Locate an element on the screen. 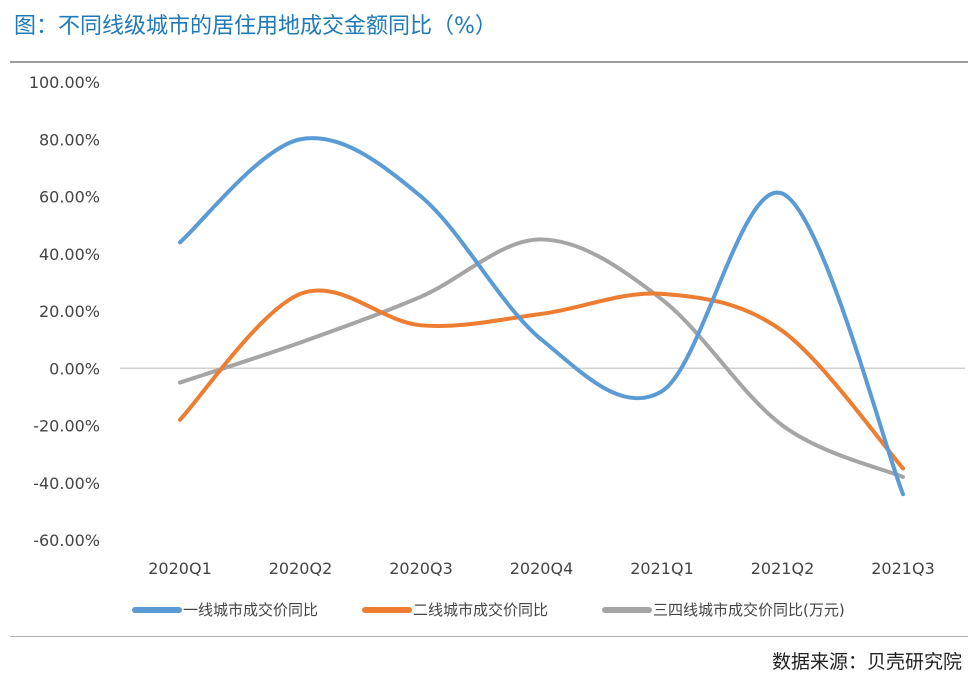 Image resolution: width=968 pixels, height=680 pixels. y-tick-label: 0.00% is located at coordinates (74, 368).